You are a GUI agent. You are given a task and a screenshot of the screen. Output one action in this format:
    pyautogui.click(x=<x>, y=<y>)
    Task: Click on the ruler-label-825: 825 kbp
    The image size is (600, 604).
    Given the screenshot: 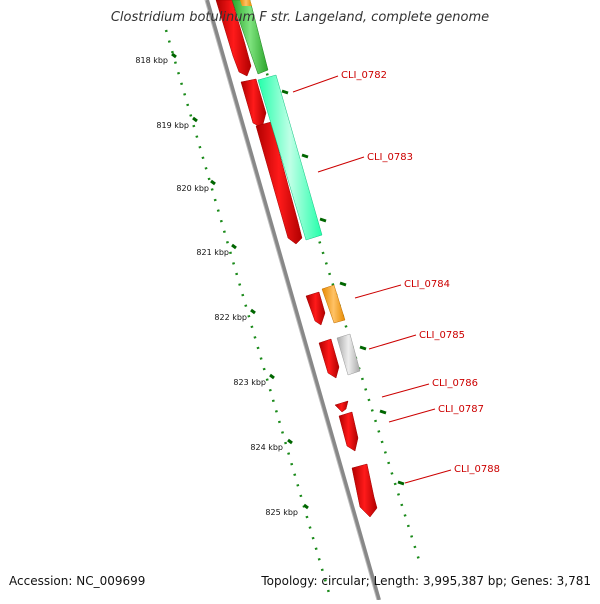 What is the action you would take?
    pyautogui.click(x=281, y=512)
    